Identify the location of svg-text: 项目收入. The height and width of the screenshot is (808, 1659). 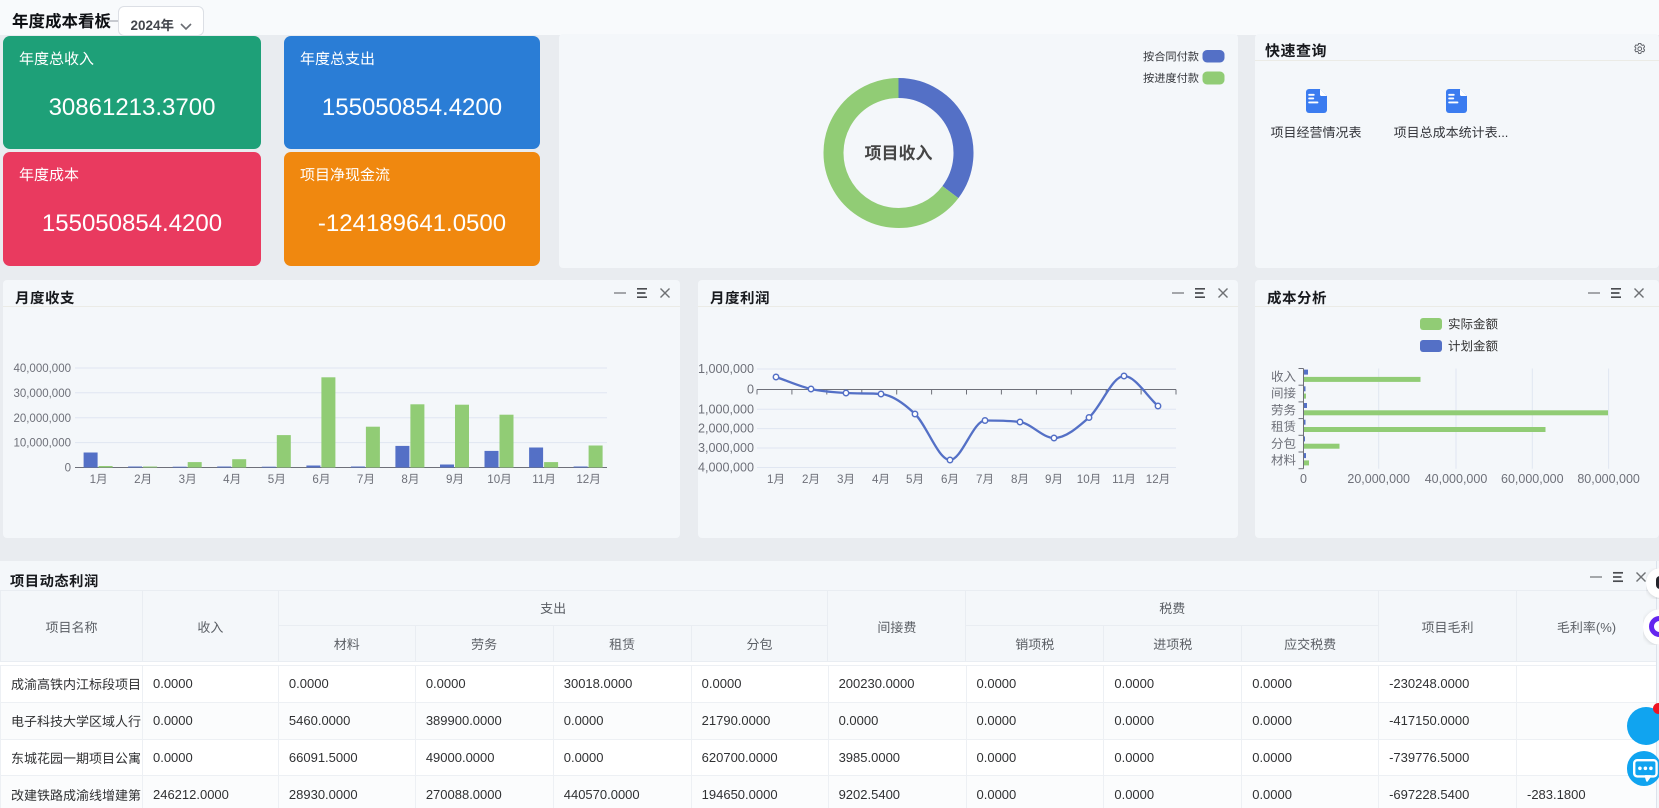
(899, 153).